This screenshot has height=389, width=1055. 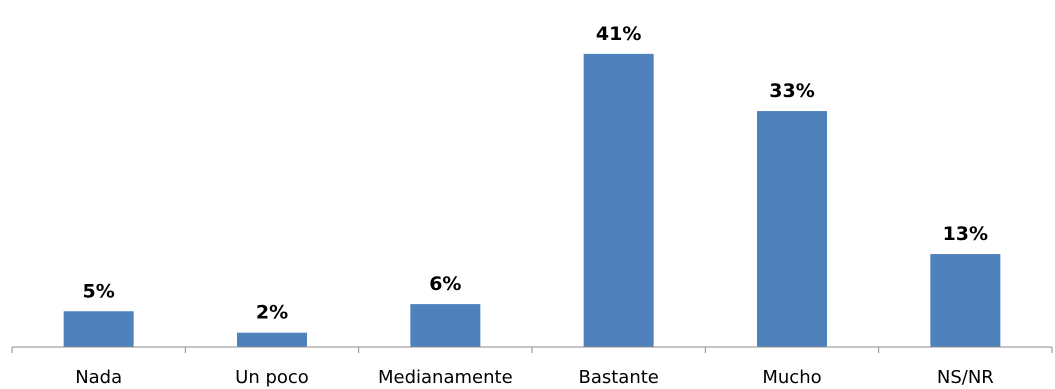 I want to click on data-label: 5%, so click(x=99, y=291).